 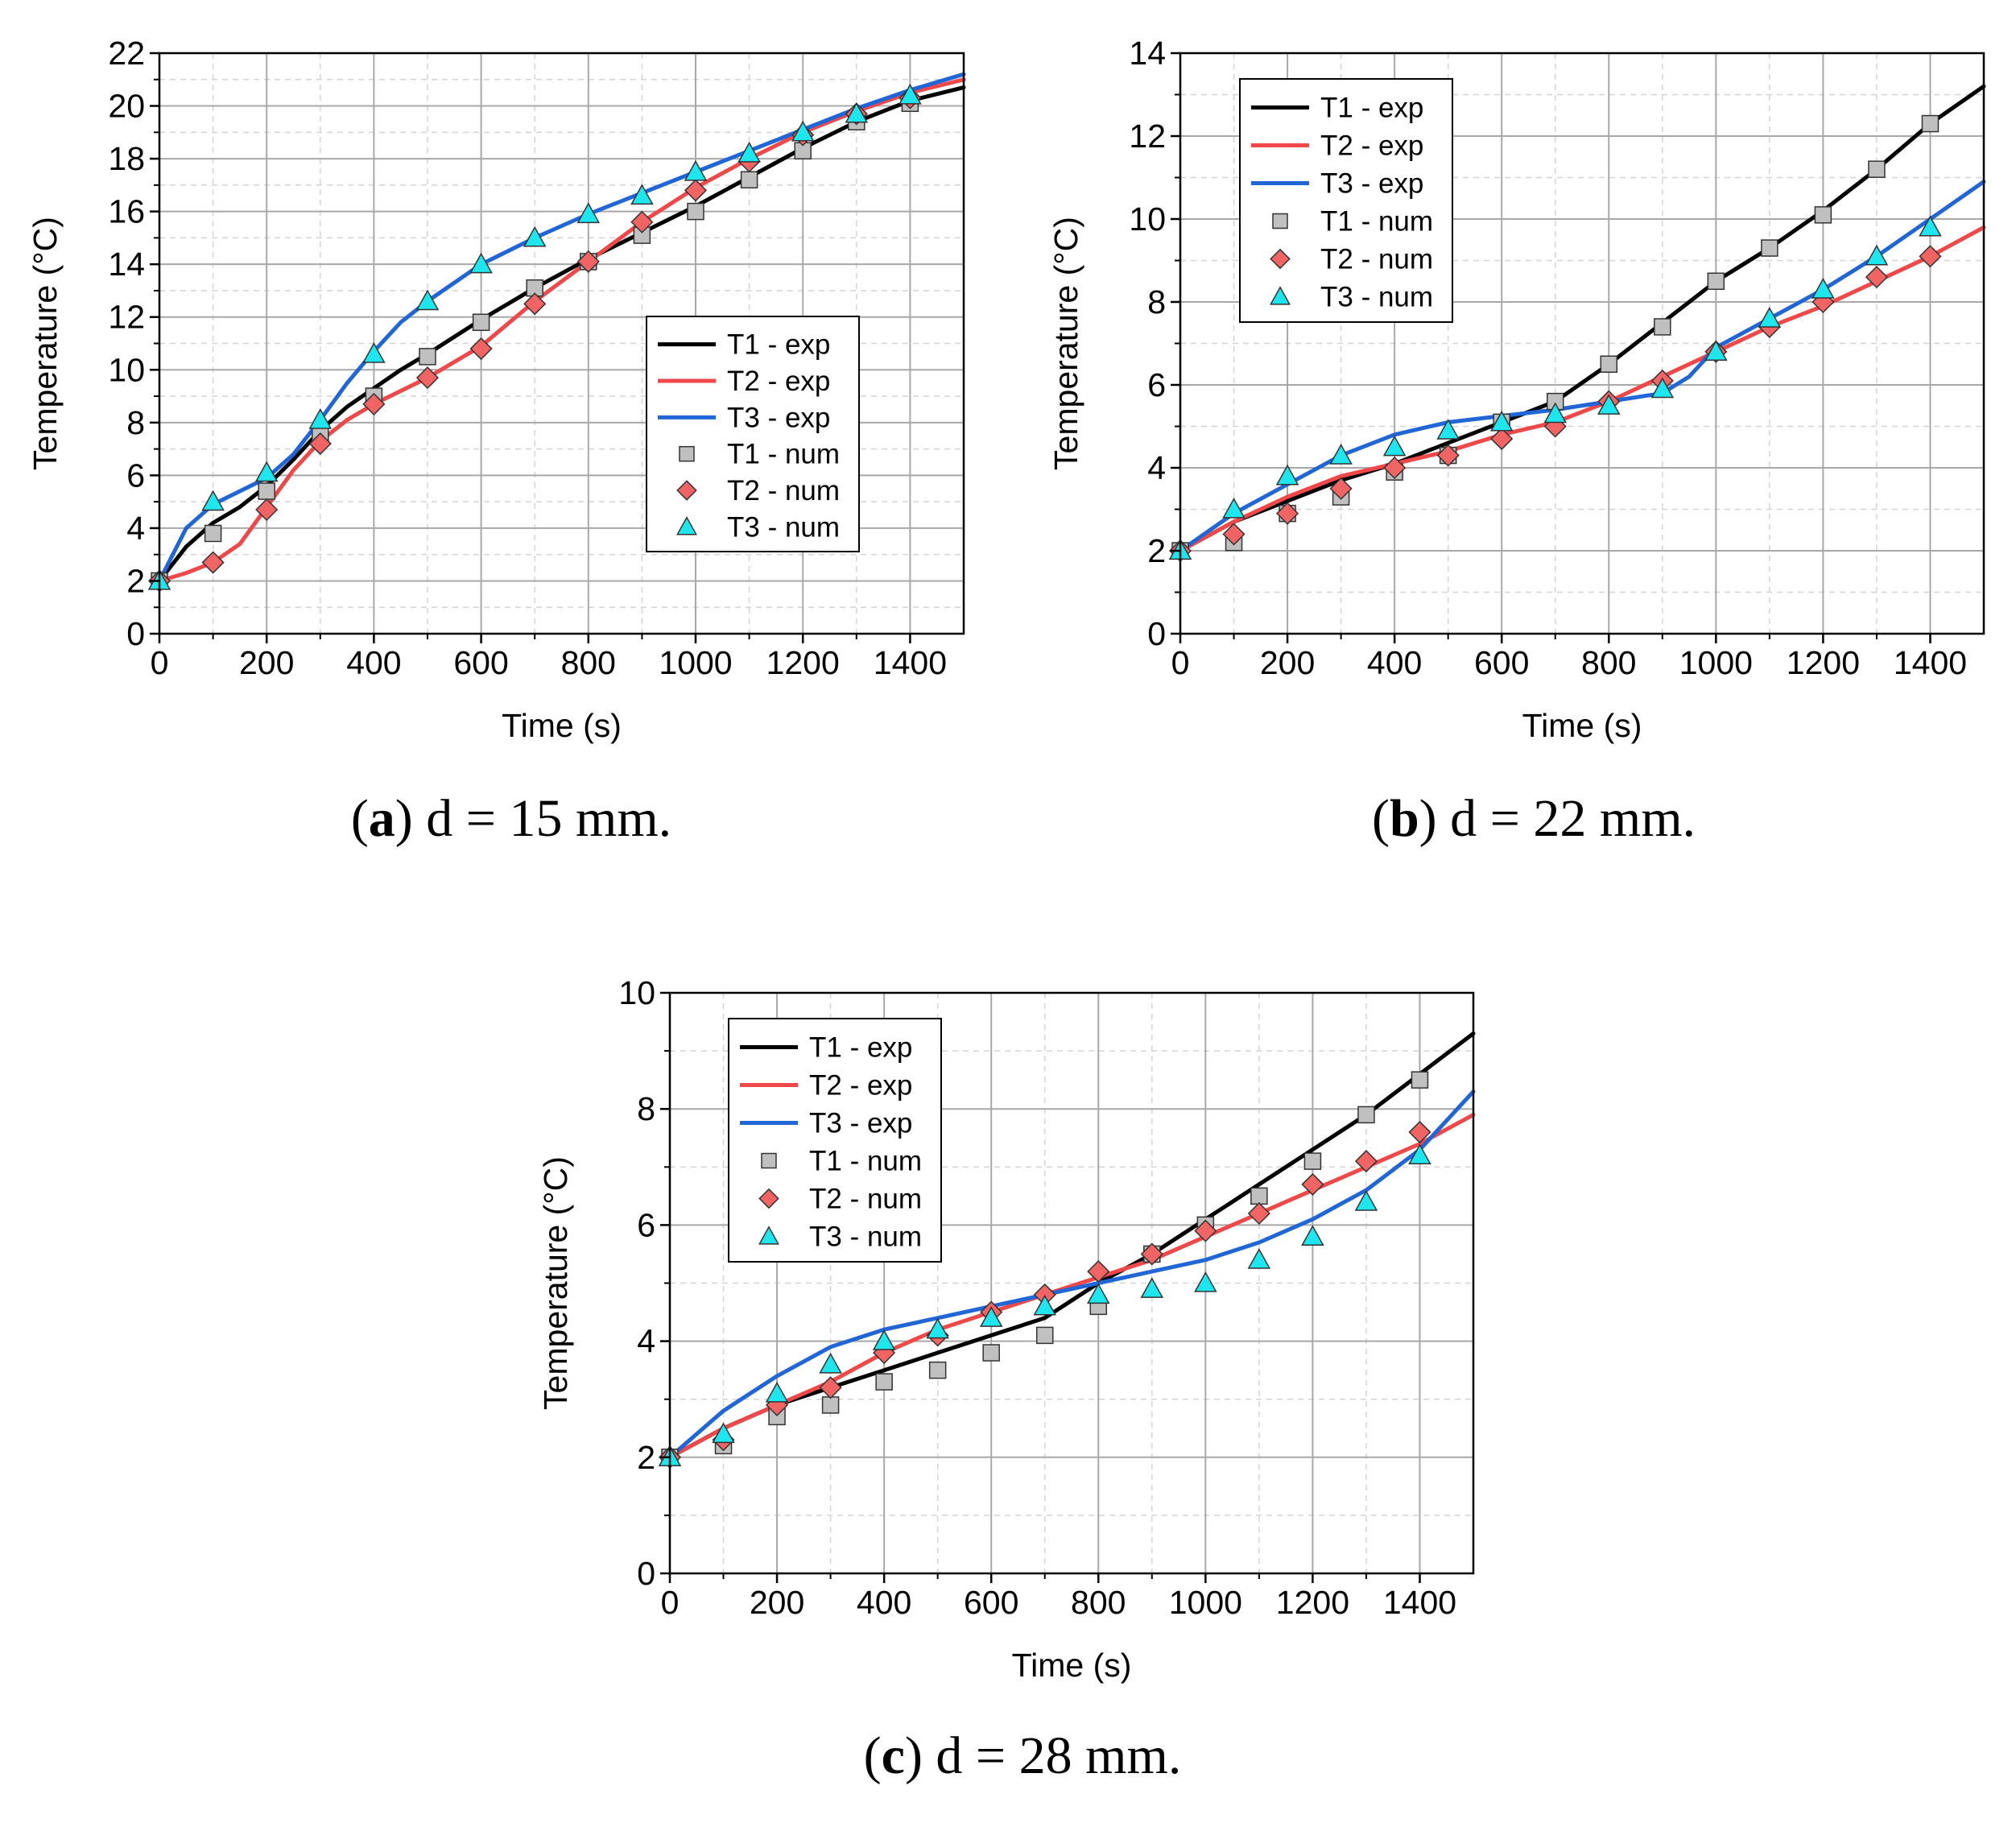 I want to click on x-axis-label: Time (s), so click(x=562, y=725).